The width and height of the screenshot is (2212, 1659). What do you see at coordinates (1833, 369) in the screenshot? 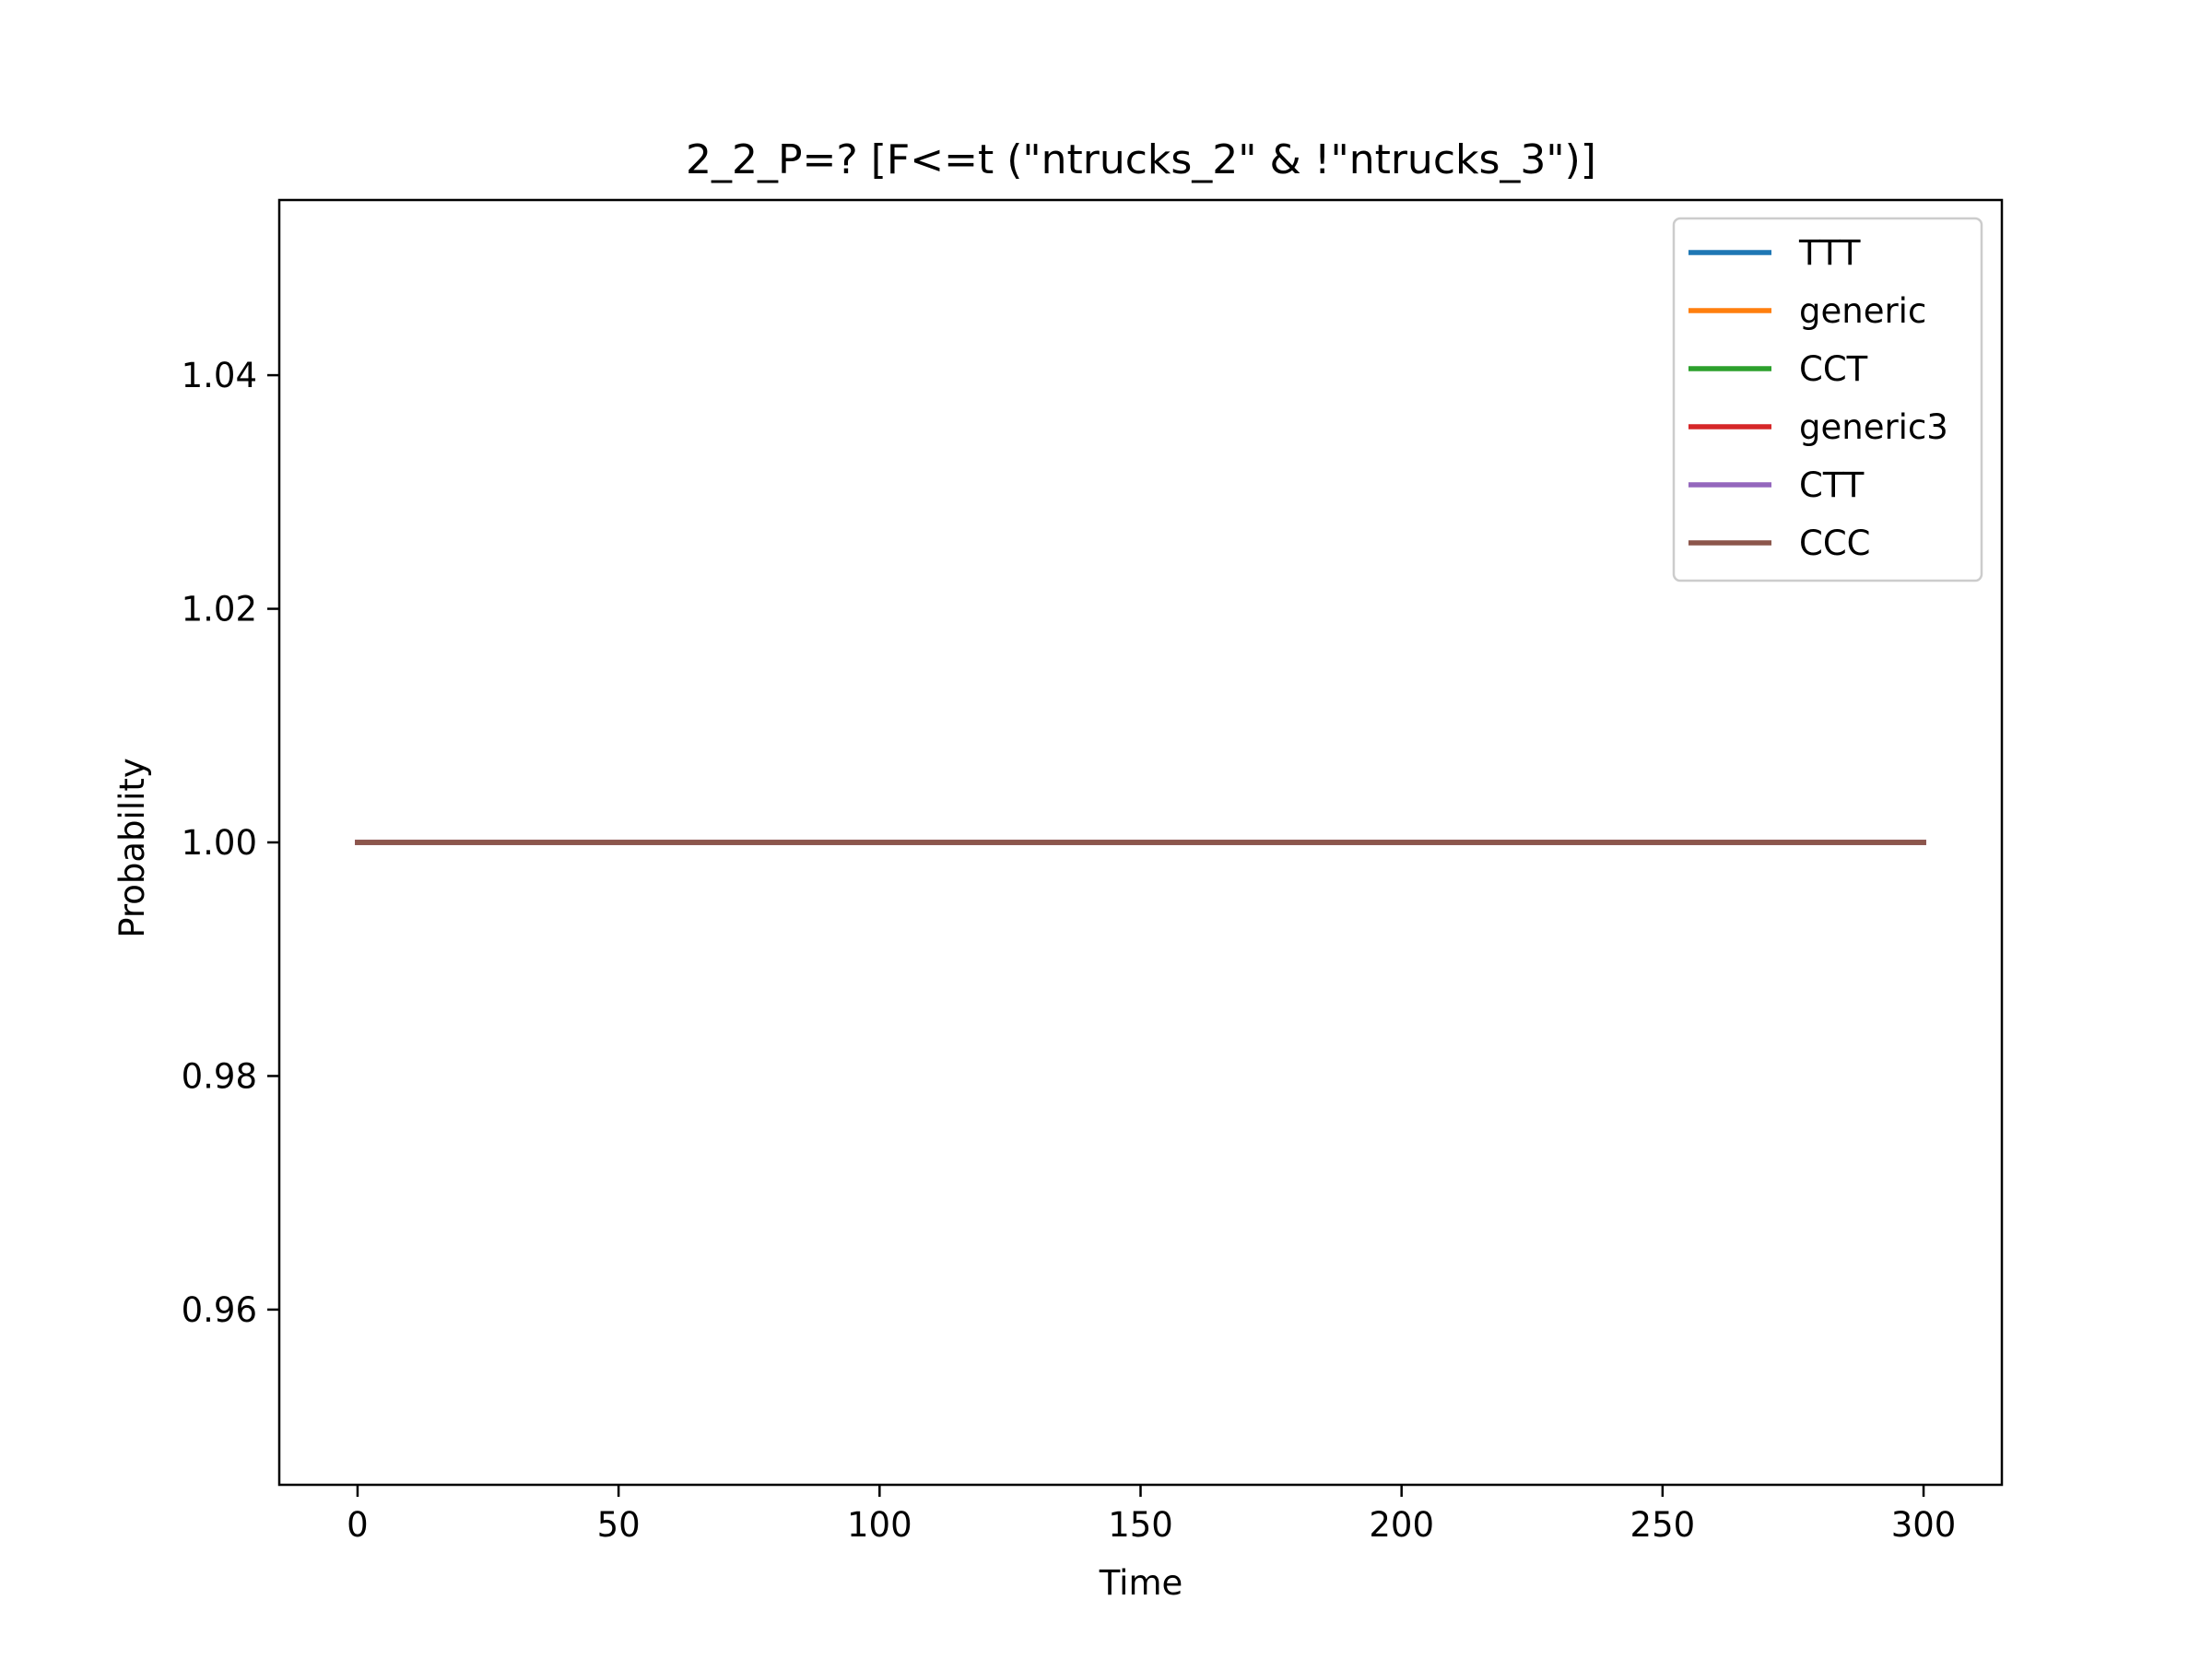
I see `legend-label-CCT: CCT` at bounding box center [1833, 369].